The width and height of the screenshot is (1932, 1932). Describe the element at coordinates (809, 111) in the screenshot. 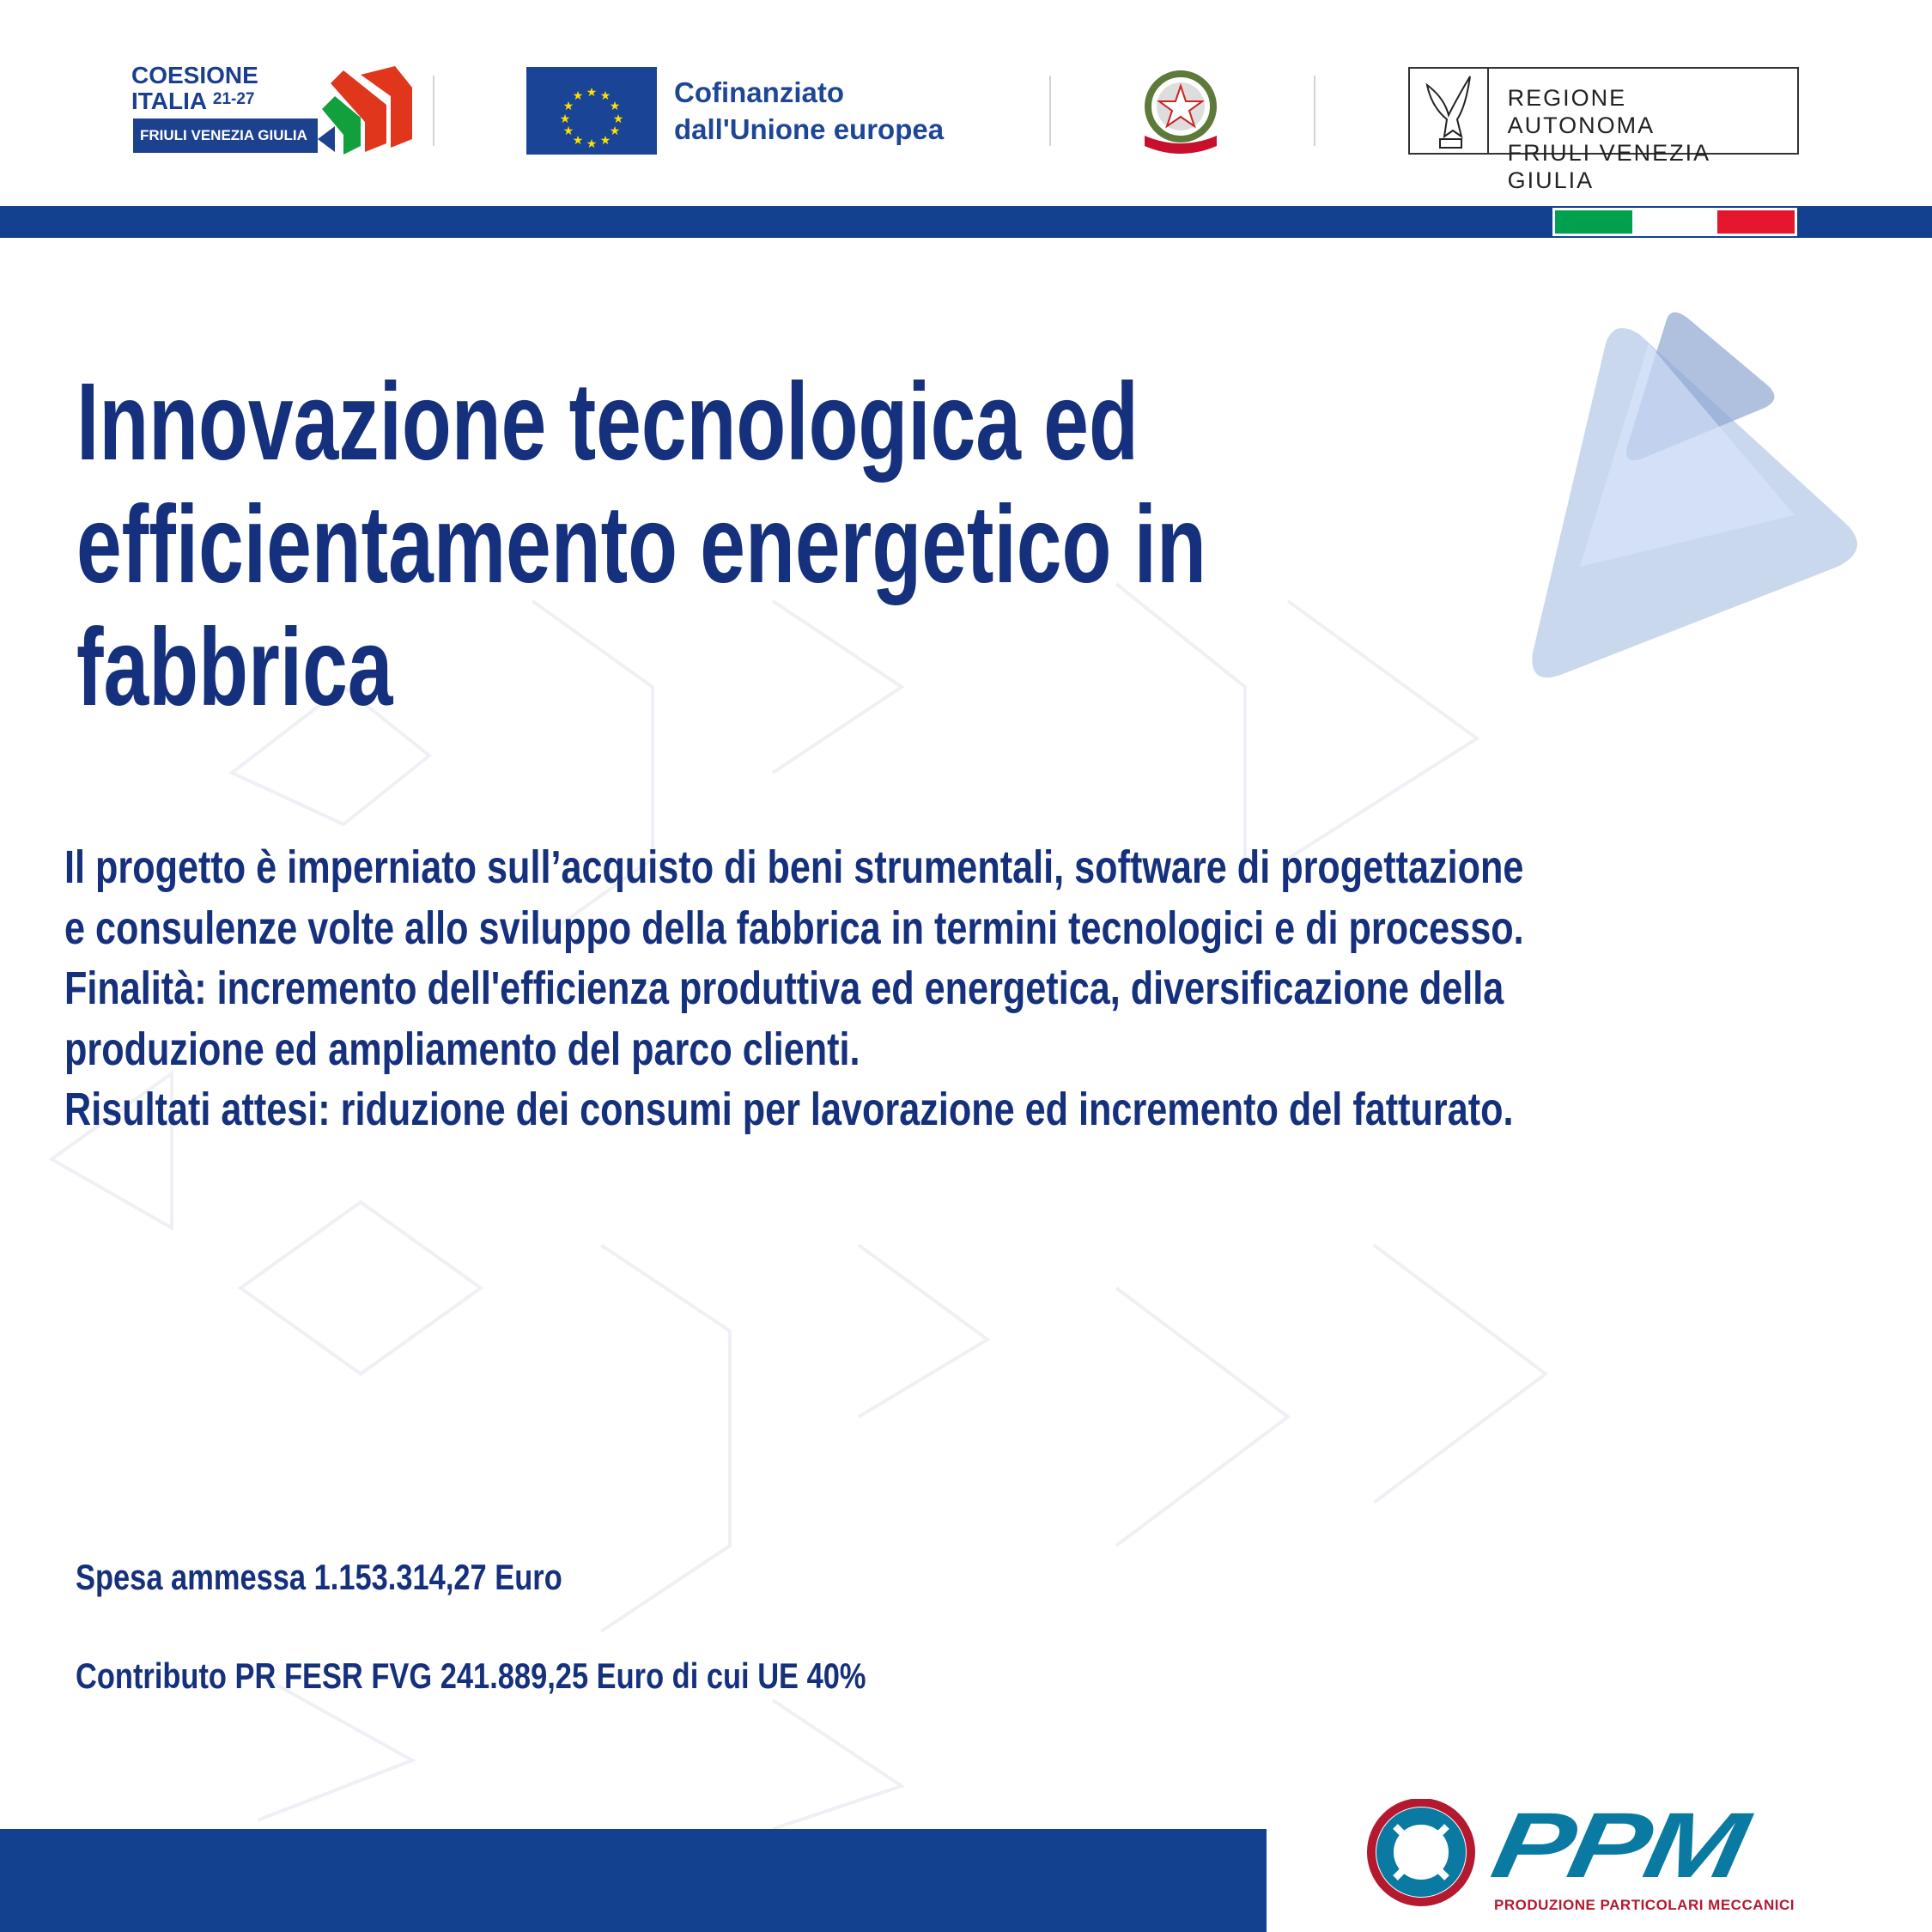

I see `eu-cofinanced-text: Cofinanziato dall'Unione europea` at that location.